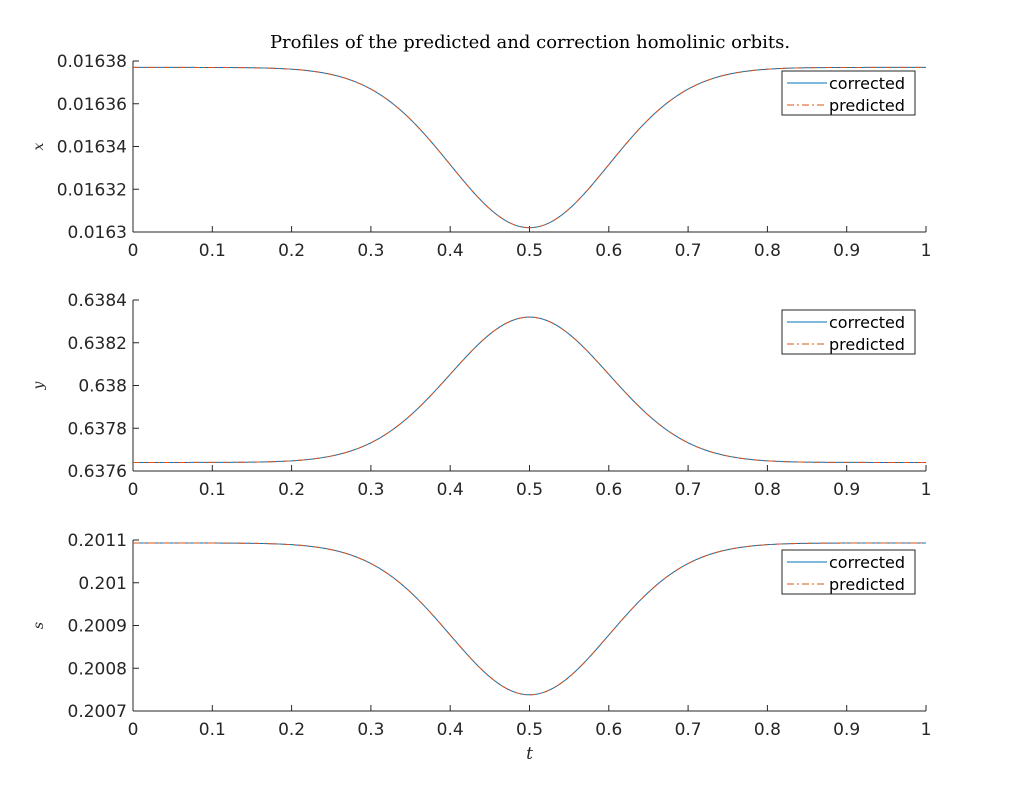  What do you see at coordinates (39, 146) in the screenshot?
I see `y-axis-label: x` at bounding box center [39, 146].